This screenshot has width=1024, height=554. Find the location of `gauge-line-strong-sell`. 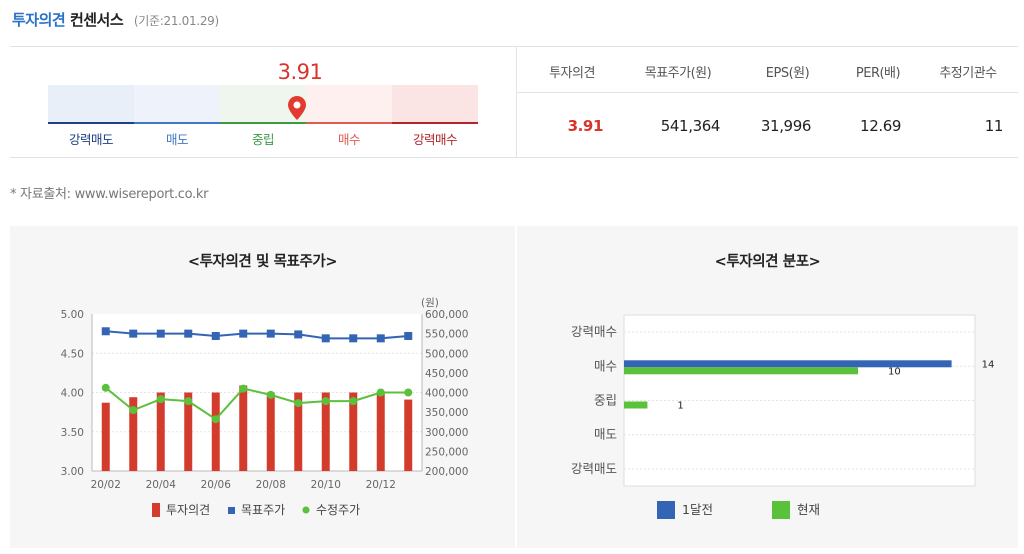

gauge-line-strong-sell is located at coordinates (91, 123).